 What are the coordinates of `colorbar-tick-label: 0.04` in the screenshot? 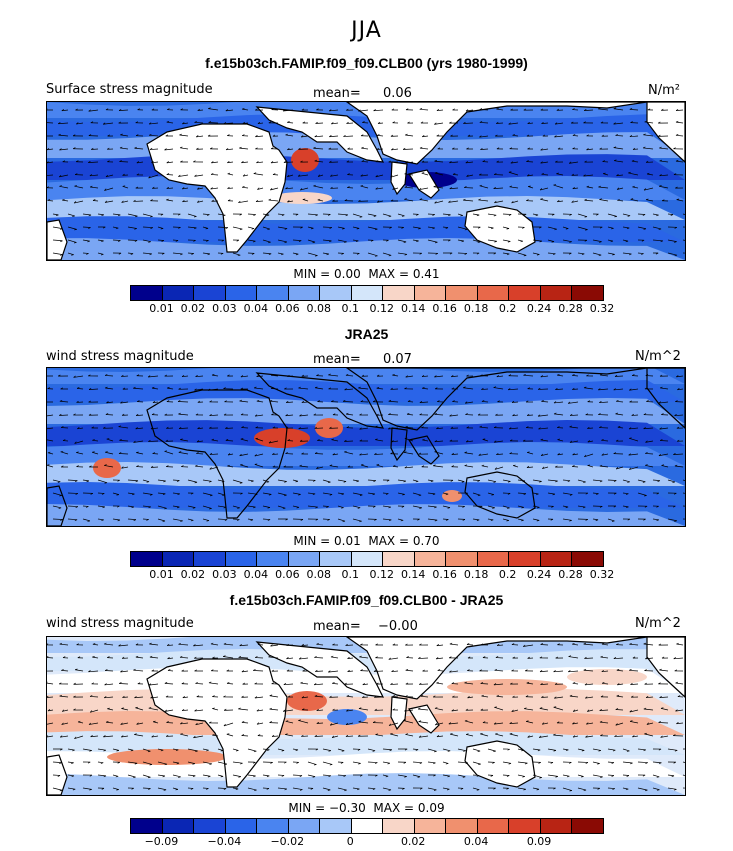 It's located at (476, 841).